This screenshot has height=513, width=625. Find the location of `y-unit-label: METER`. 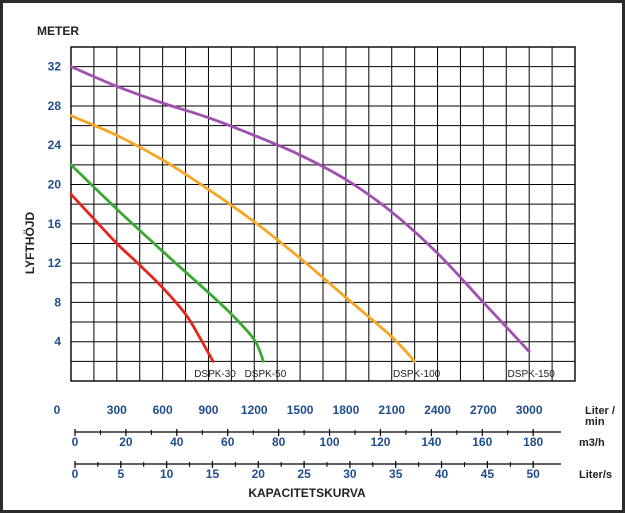

y-unit-label: METER is located at coordinates (58, 31).